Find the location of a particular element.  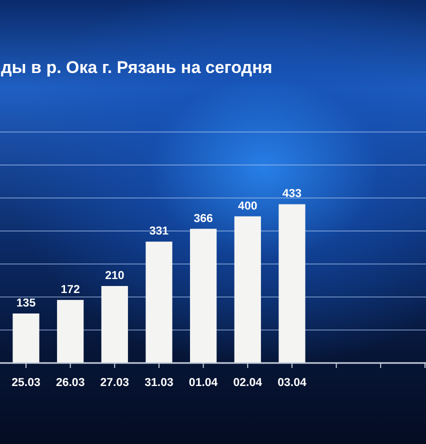

data-label: 400 is located at coordinates (248, 206).